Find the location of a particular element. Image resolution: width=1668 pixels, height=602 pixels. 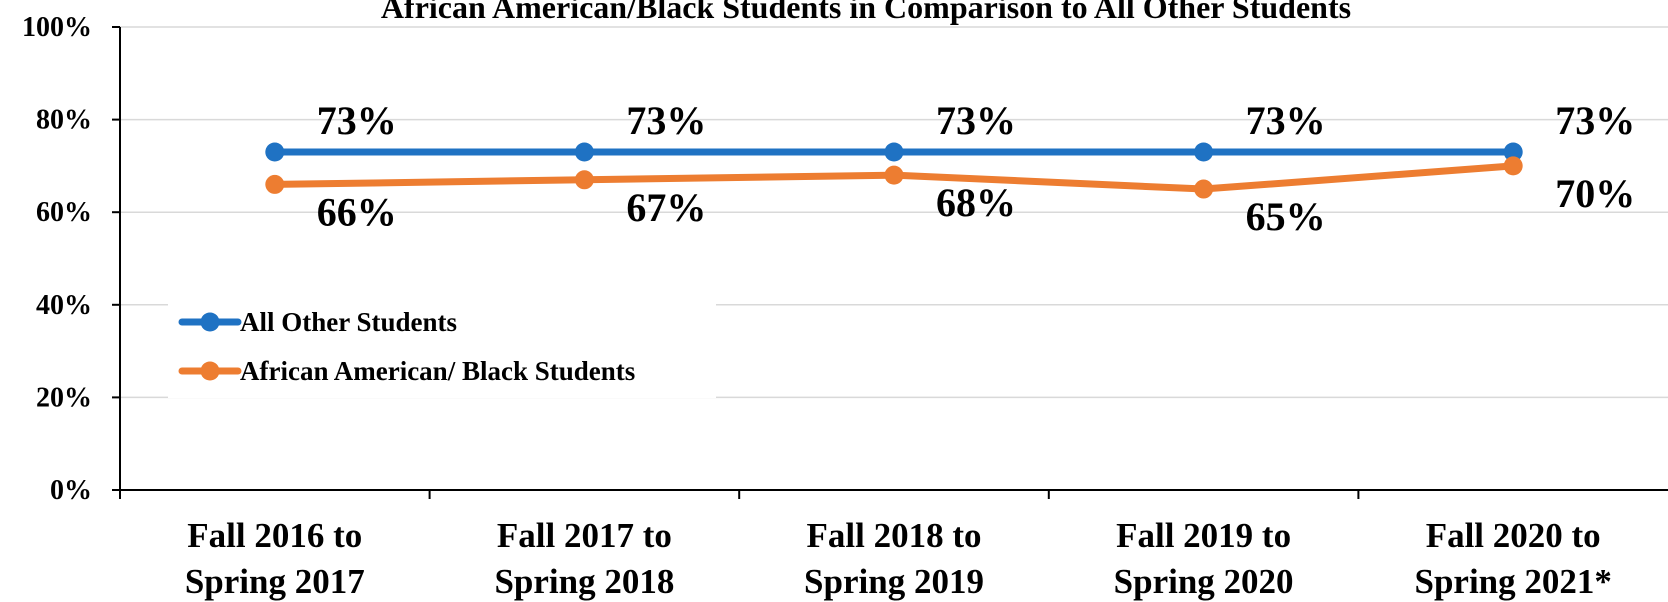

y-tick-label: 40% is located at coordinates (64, 305).